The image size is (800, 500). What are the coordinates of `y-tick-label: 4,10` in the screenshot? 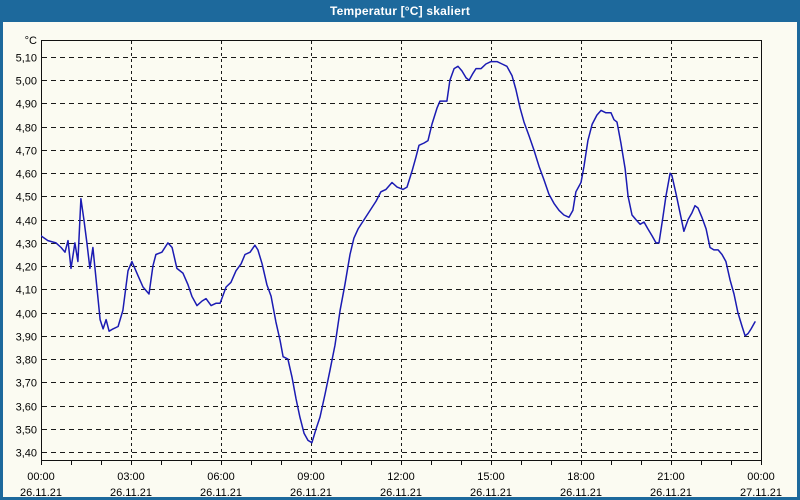 It's located at (26, 291).